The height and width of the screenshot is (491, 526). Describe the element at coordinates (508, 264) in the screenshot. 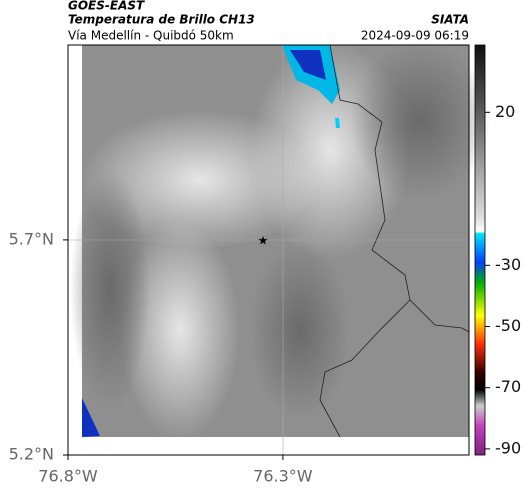

I see `colorbar-tick-label: -30` at that location.